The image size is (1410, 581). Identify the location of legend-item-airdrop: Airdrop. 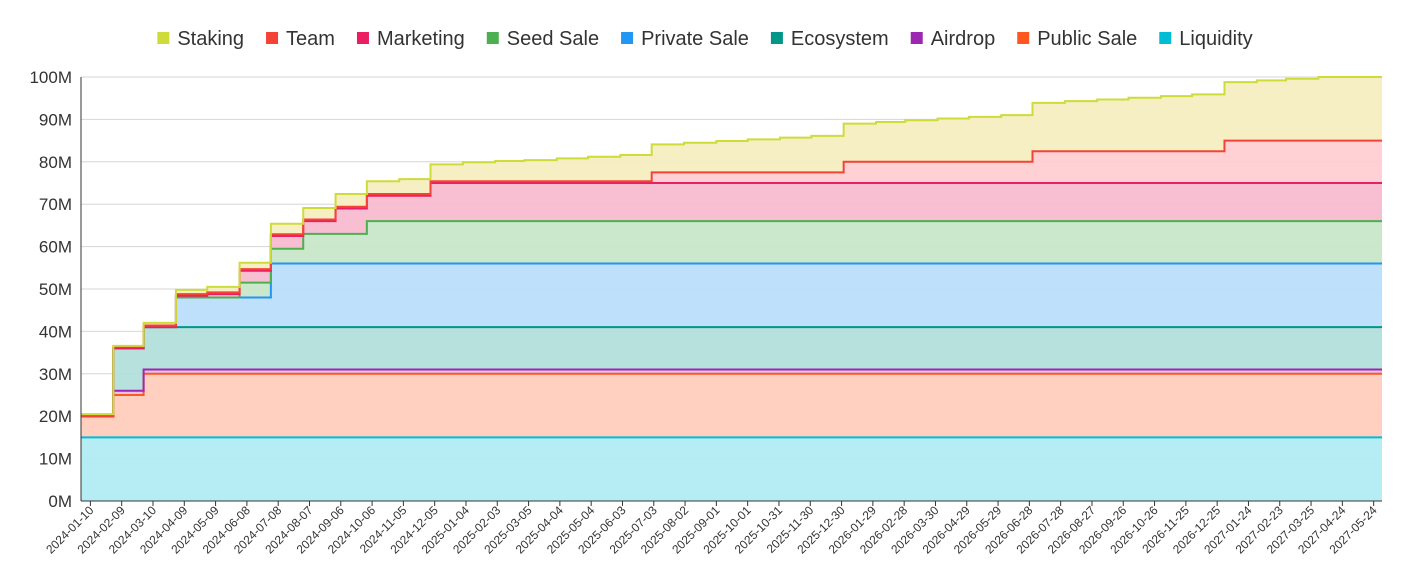
(952, 39).